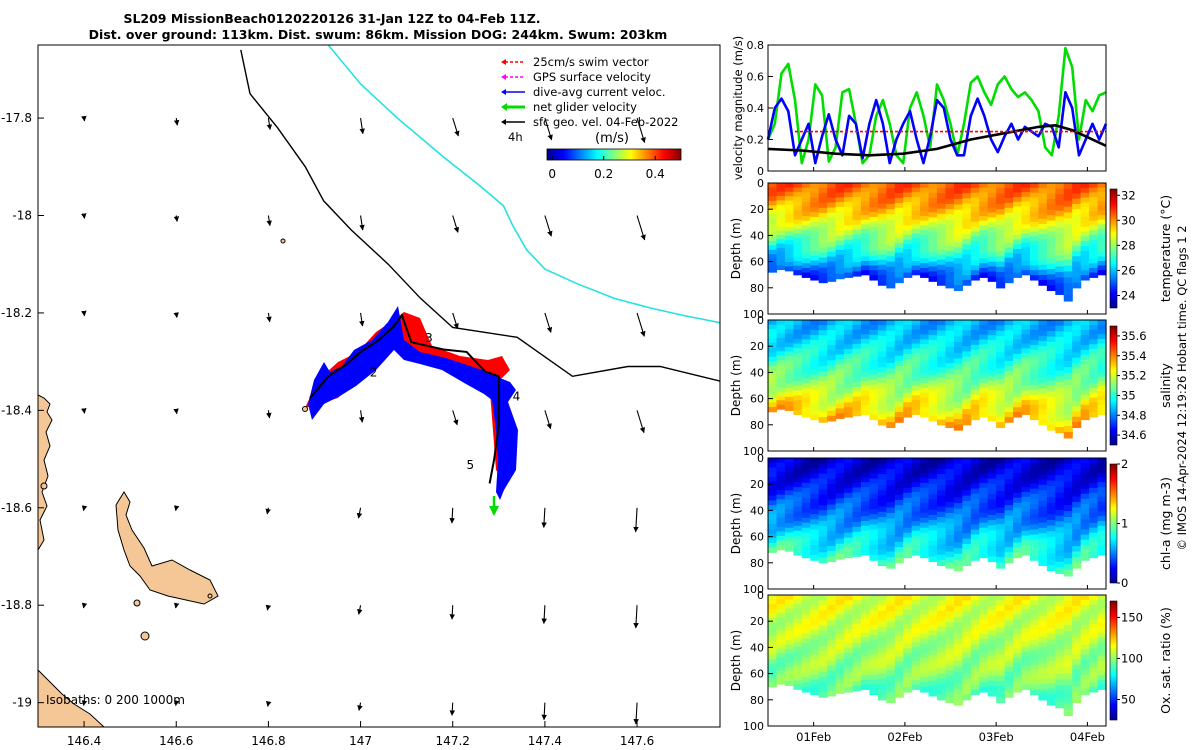 The width and height of the screenshot is (1200, 750). Describe the element at coordinates (269, 124) in the screenshot. I see `geo-velocity-arrow` at that location.